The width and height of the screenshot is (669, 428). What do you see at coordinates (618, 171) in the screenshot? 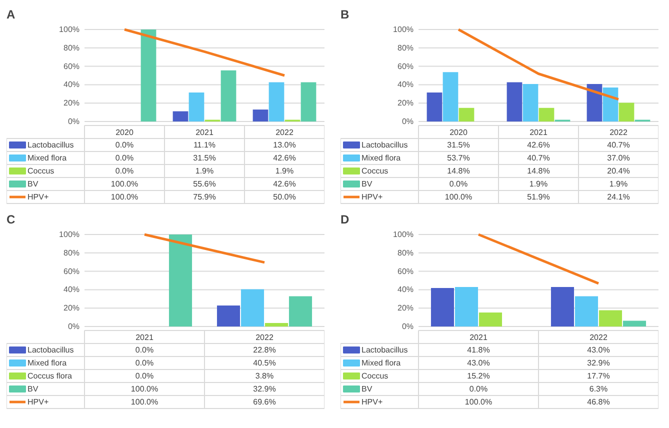
I see `data-label: 20.4%` at bounding box center [618, 171].